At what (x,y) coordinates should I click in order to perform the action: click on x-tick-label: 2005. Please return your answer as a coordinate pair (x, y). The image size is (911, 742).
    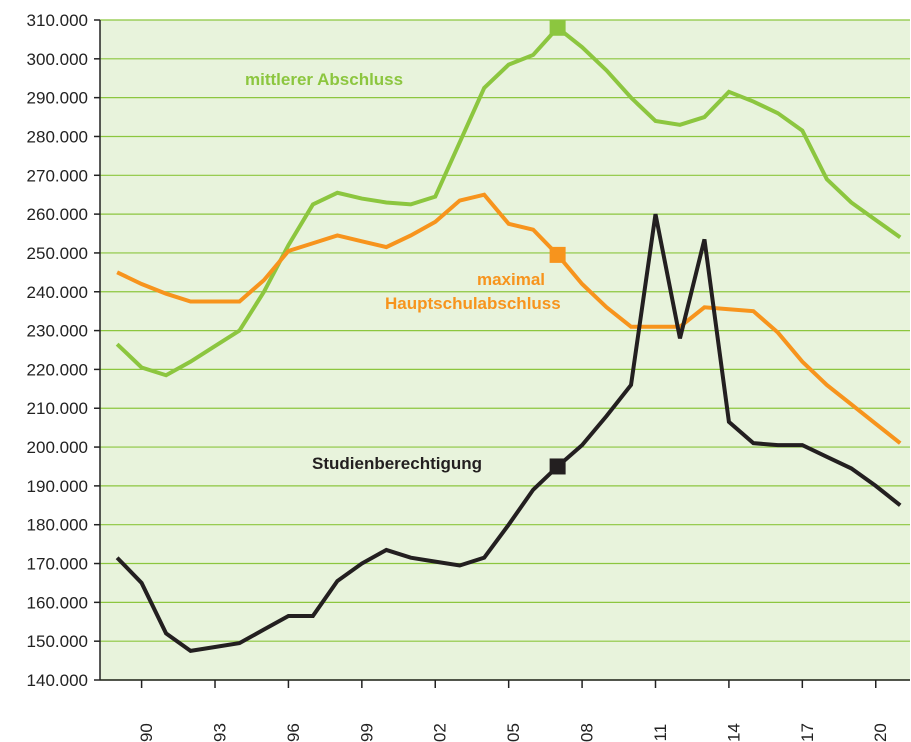
    Looking at the image, I should click on (513, 732).